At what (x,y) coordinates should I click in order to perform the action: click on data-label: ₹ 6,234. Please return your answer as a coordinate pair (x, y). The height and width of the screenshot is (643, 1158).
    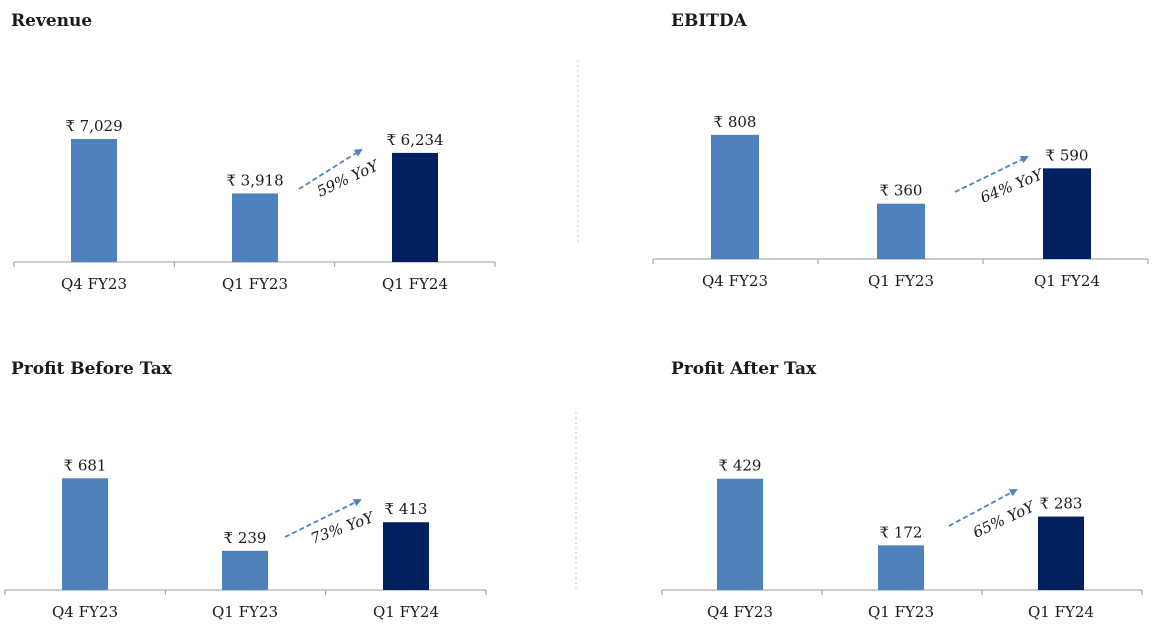
    Looking at the image, I should click on (414, 140).